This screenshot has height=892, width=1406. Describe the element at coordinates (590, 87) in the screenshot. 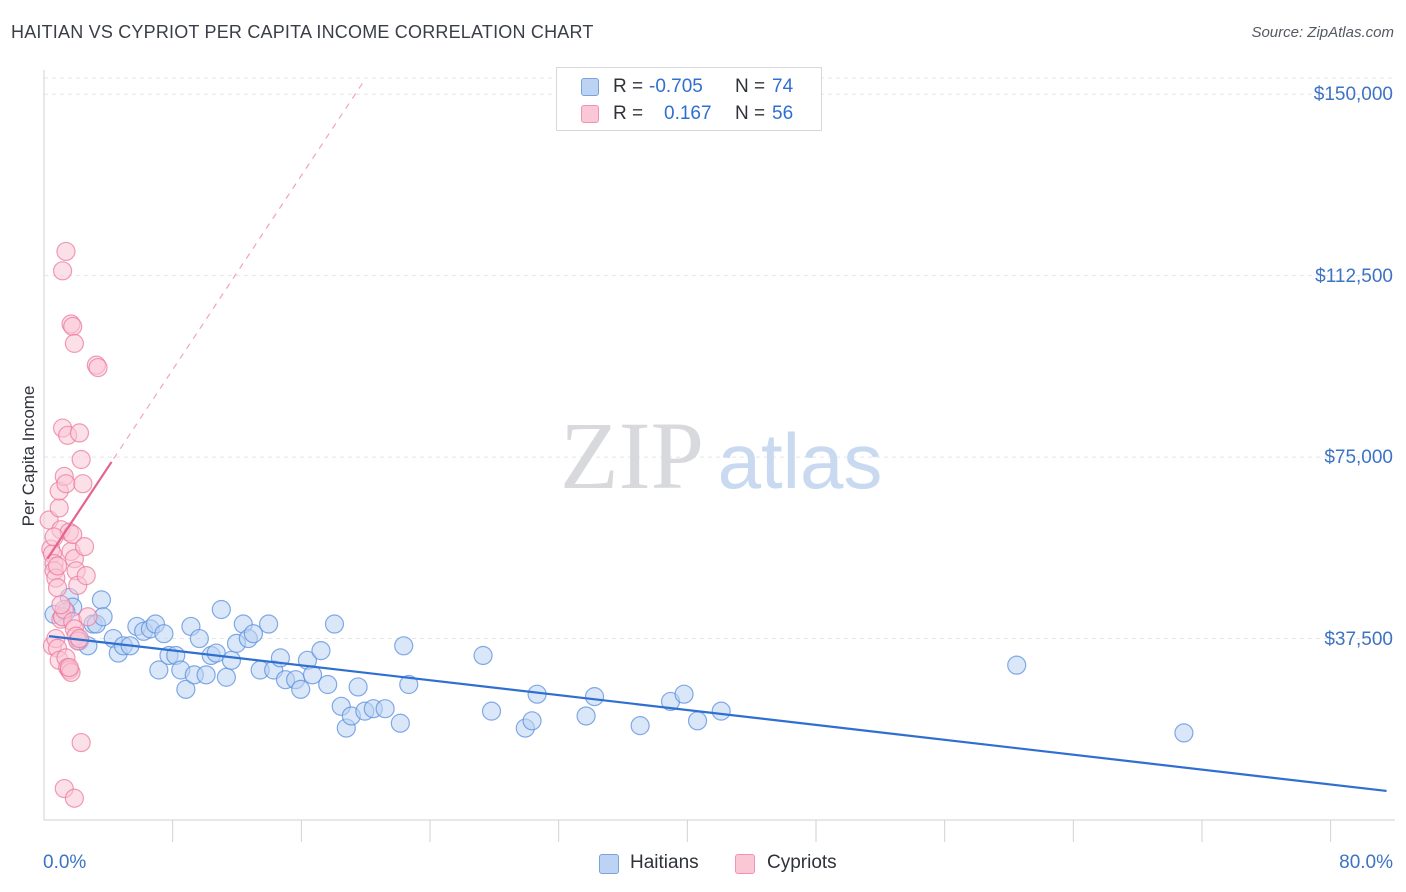

I see `haitians-swatch` at that location.